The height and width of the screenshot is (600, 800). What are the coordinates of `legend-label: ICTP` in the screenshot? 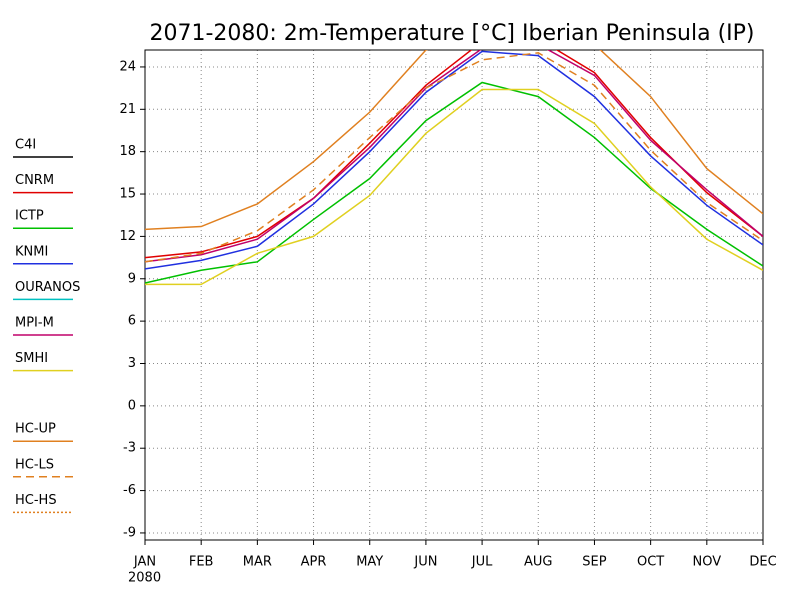 It's located at (29, 216).